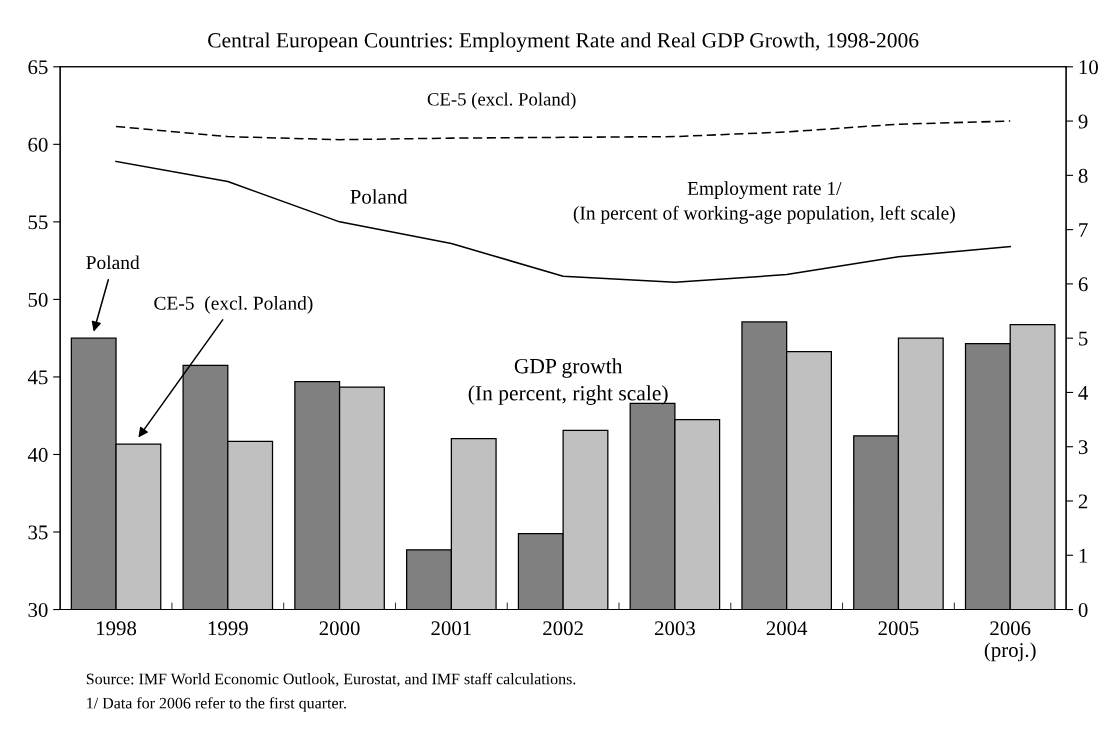 The height and width of the screenshot is (730, 1114). I want to click on source-note: Source: IMF World Economic Outlook, Eurostat, and IMF staff calculations., so click(331, 679).